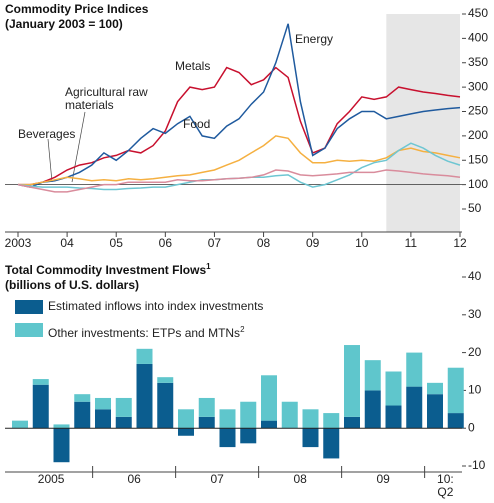 The image size is (494, 503). I want to click on chart-subtitle: (billions of U.S. dollars), so click(72, 285).